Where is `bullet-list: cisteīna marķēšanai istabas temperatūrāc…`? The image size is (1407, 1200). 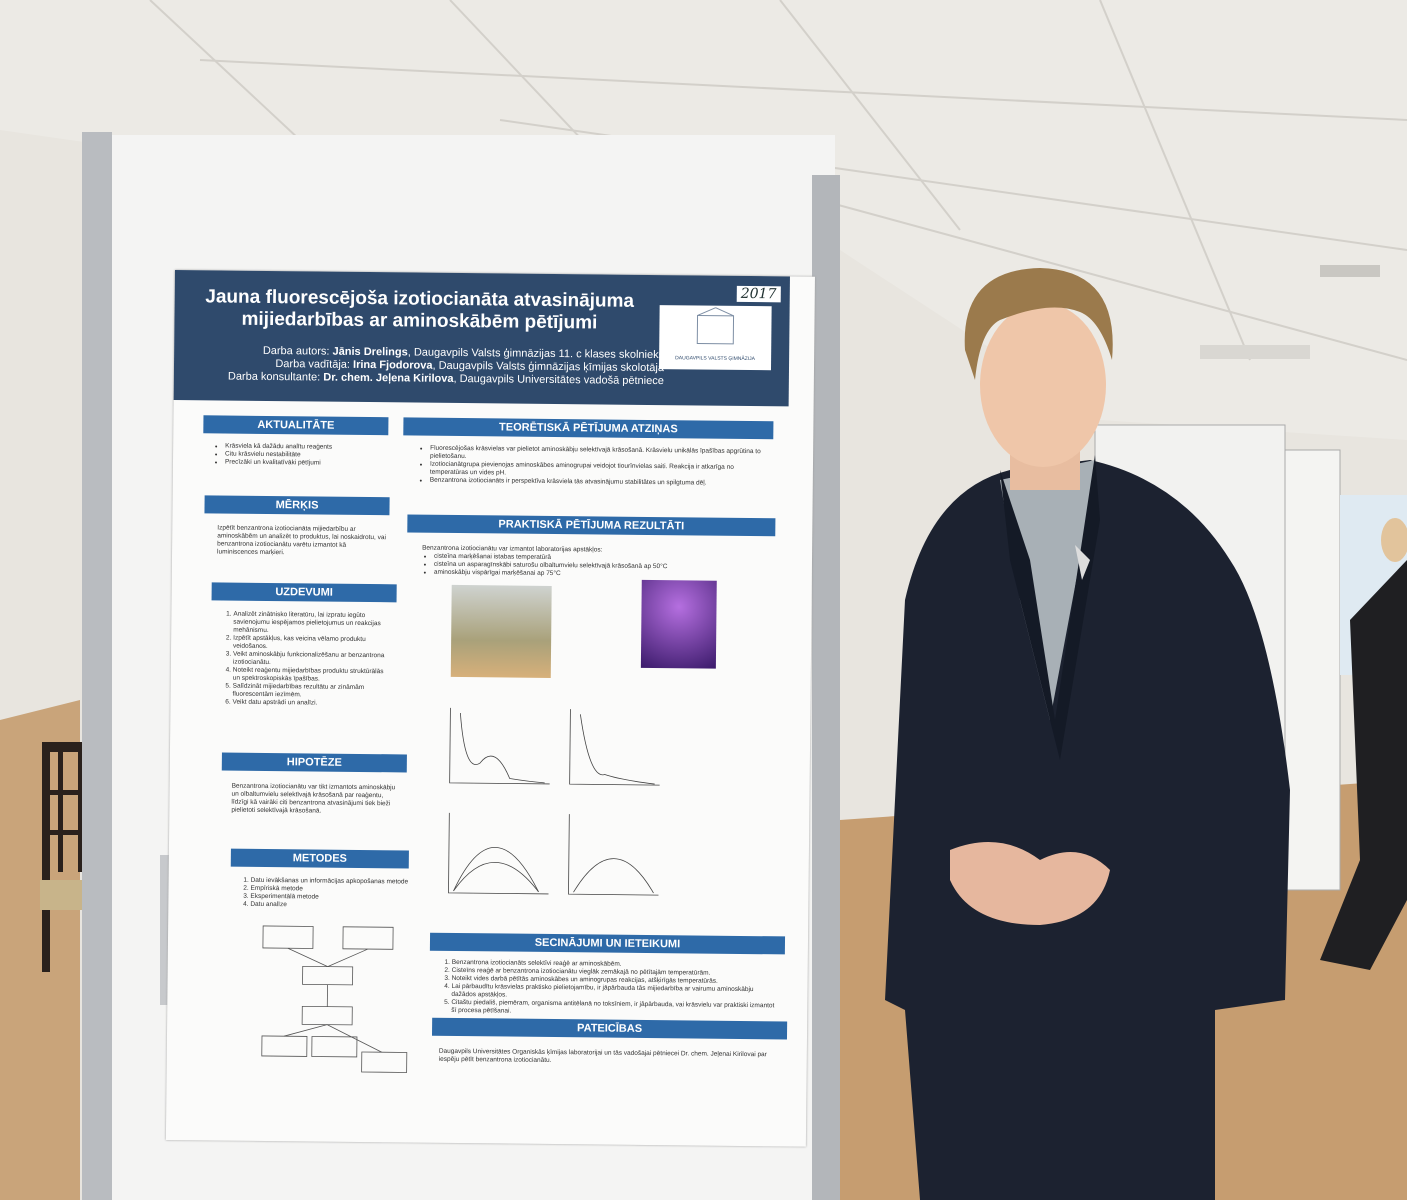 bullet-list: cisteīna marķēšanai istabas temperatūrāc… is located at coordinates (592, 567).